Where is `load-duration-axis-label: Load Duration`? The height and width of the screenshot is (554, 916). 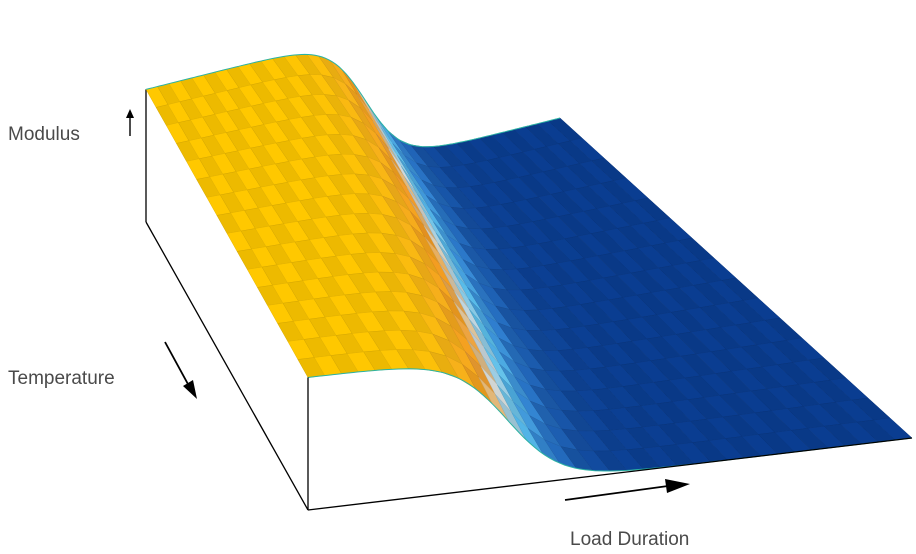 load-duration-axis-label: Load Duration is located at coordinates (629, 539).